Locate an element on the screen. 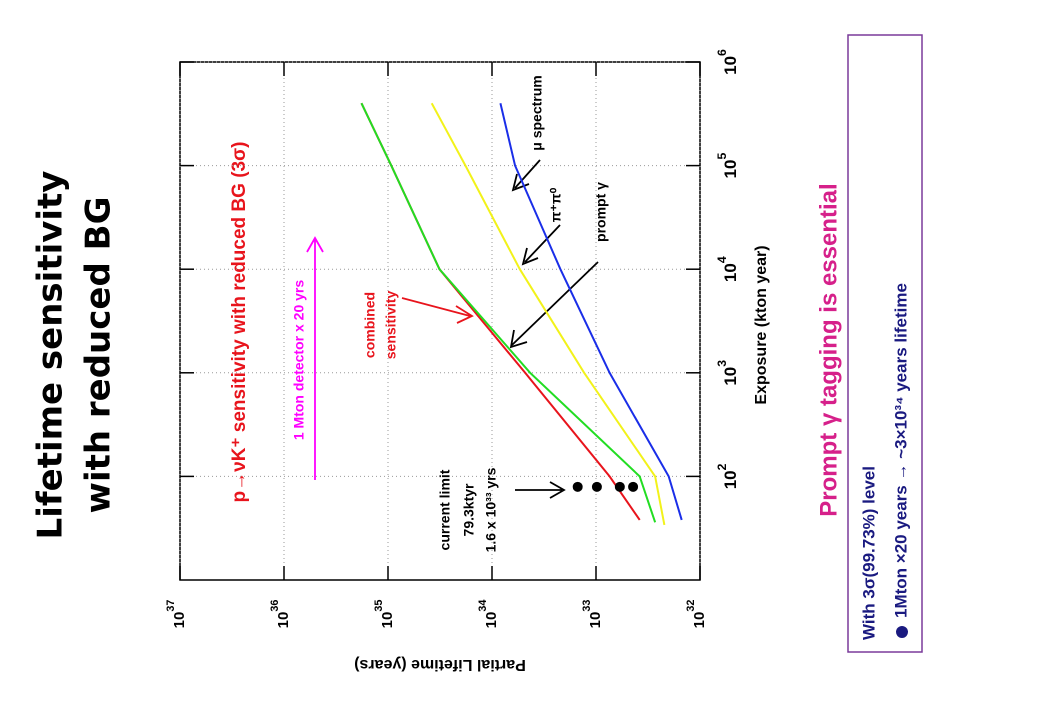 The width and height of the screenshot is (1040, 720). box-line: 1Mton ×20 years → ~3×10³⁴ years lifetime is located at coordinates (900, 450).